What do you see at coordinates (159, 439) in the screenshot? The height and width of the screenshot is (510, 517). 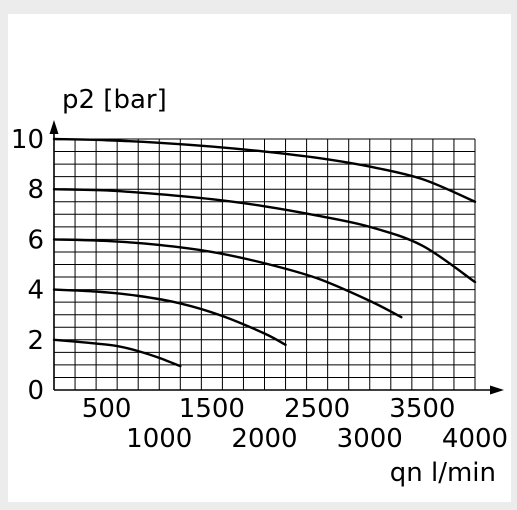 I see `x-tick-label: 1000` at bounding box center [159, 439].